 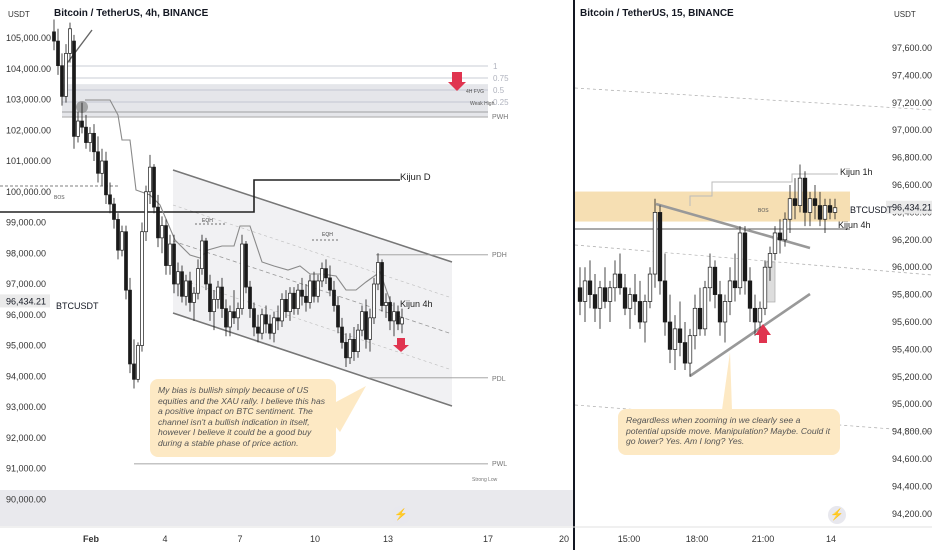 I want to click on right-y-tick-label: 95,000.00, so click(x=912, y=404).